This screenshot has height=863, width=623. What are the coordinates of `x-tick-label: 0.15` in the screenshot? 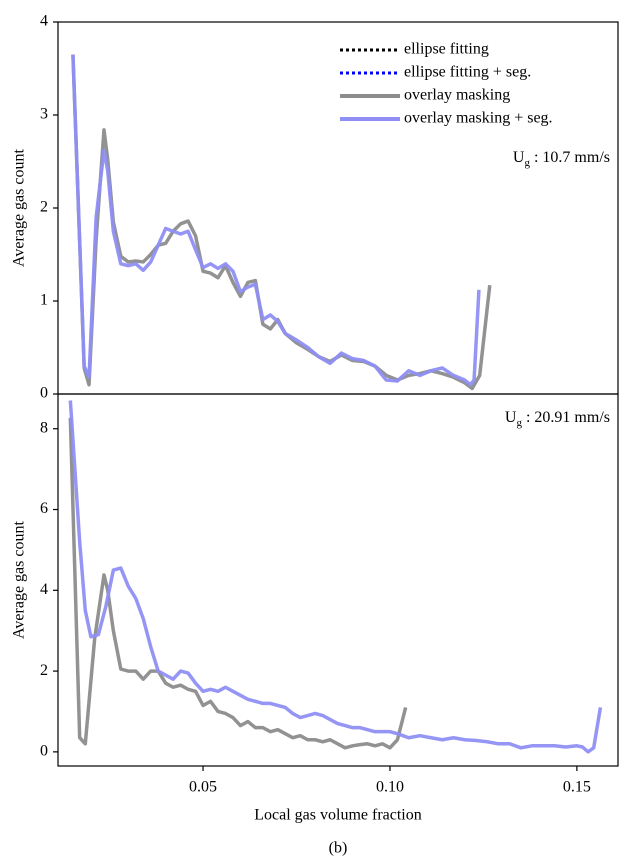 It's located at (577, 787).